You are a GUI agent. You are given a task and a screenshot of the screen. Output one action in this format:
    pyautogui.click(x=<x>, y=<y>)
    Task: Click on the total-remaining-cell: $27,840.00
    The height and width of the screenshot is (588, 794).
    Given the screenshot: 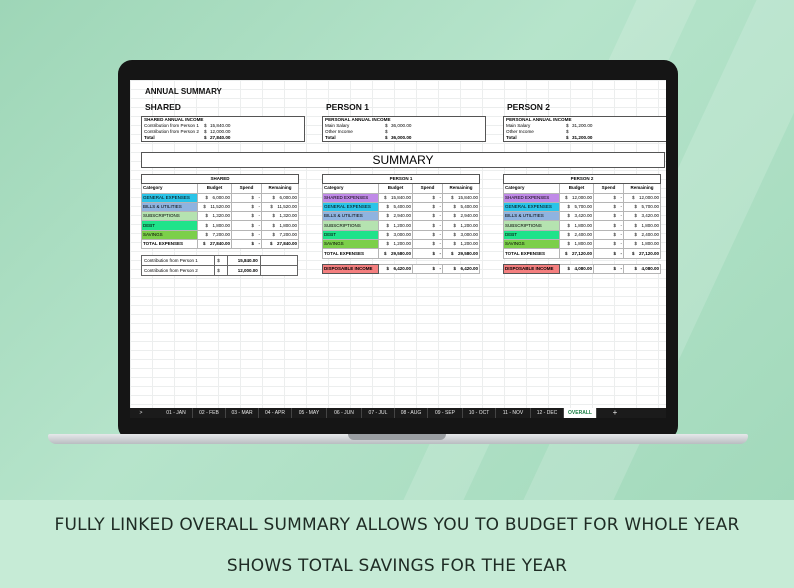 What is the action you would take?
    pyautogui.click(x=280, y=244)
    